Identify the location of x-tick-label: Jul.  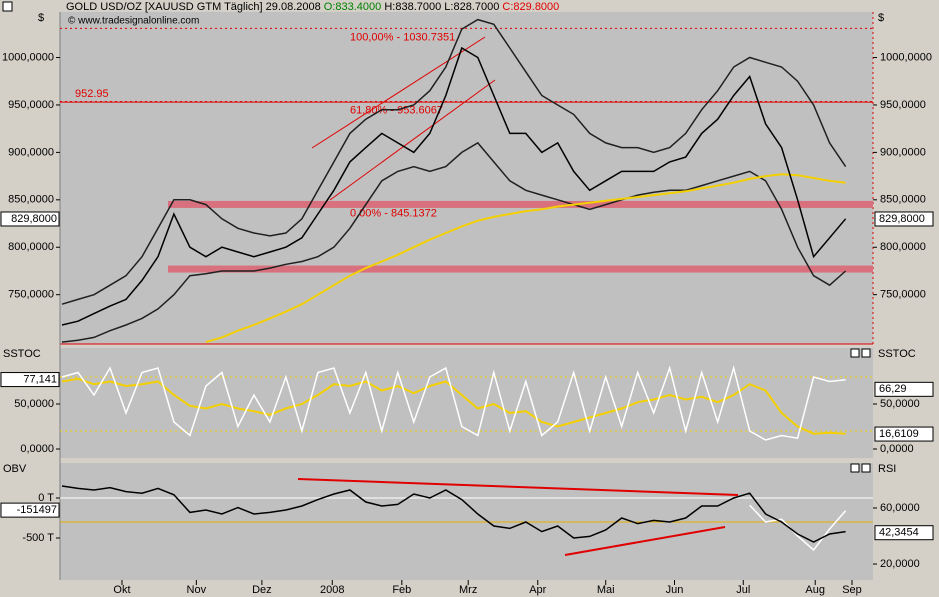
(743, 590).